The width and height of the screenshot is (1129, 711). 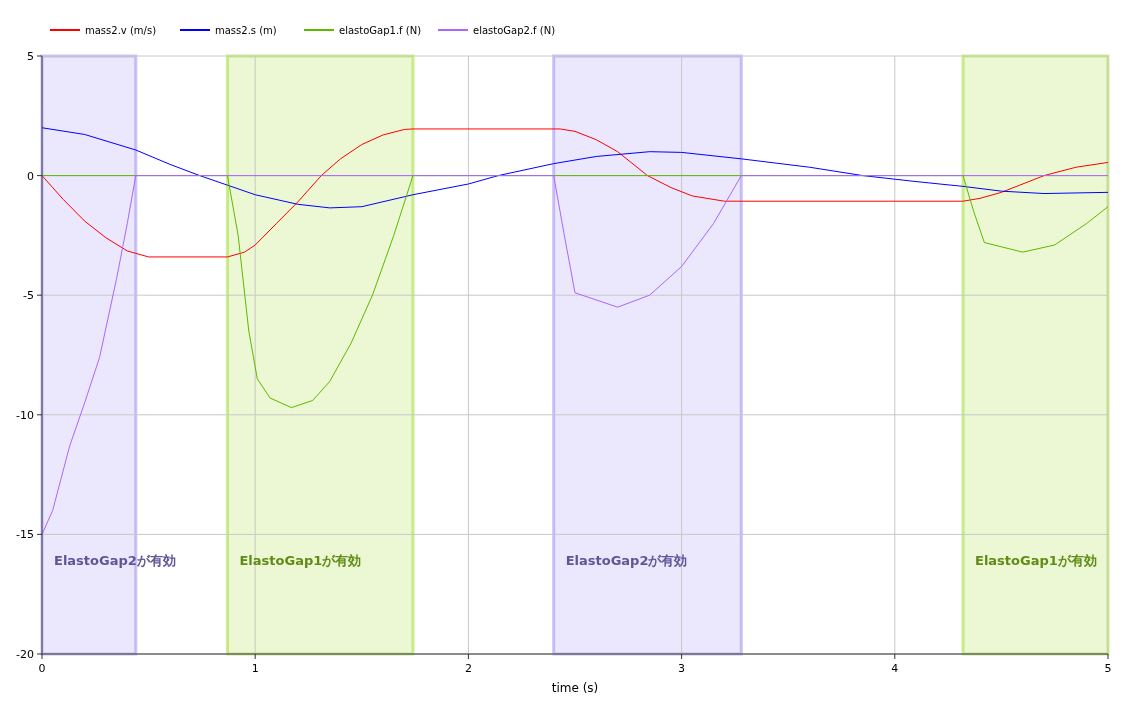 I want to click on legend-label: mass2.s (m), so click(x=246, y=30).